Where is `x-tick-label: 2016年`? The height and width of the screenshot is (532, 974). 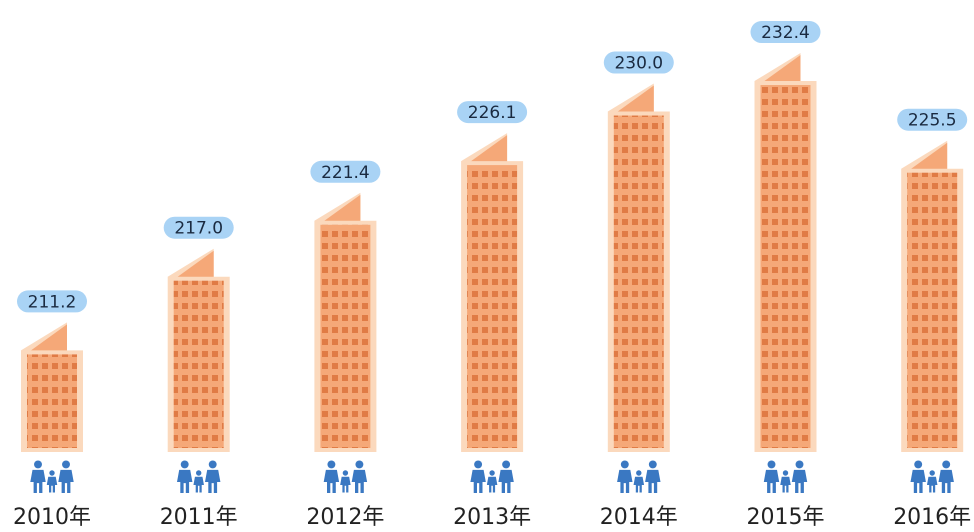
x-tick-label: 2016年 is located at coordinates (932, 517).